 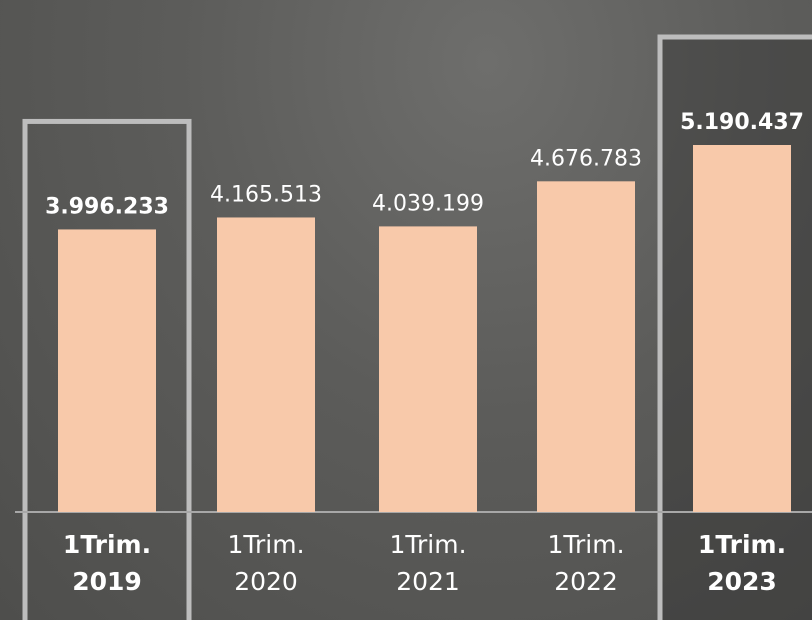 I want to click on category-label: 1Trim. 2022, so click(x=586, y=563).